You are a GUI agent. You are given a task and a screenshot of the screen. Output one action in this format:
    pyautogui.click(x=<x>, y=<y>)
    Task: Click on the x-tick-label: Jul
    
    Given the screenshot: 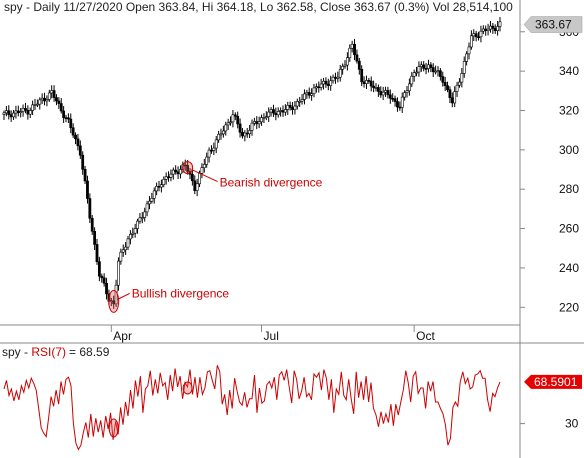 What is the action you would take?
    pyautogui.click(x=271, y=336)
    